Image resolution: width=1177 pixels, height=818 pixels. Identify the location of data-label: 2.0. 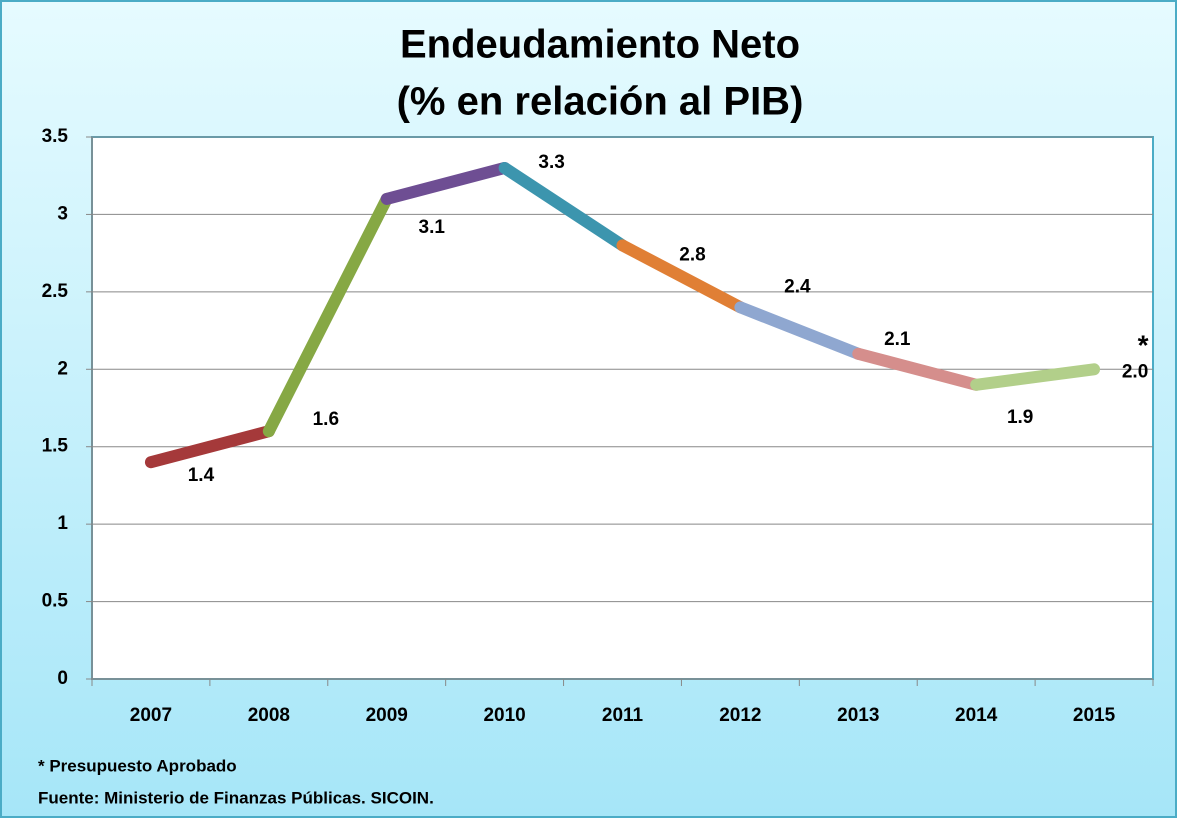
(1135, 371).